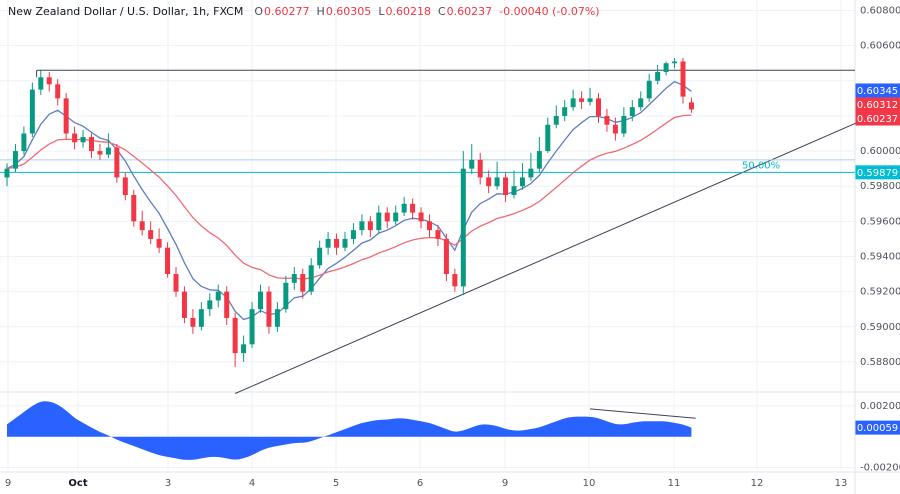 The width and height of the screenshot is (900, 494). Describe the element at coordinates (349, 430) in the screenshot. I see `oscillator-area` at that location.